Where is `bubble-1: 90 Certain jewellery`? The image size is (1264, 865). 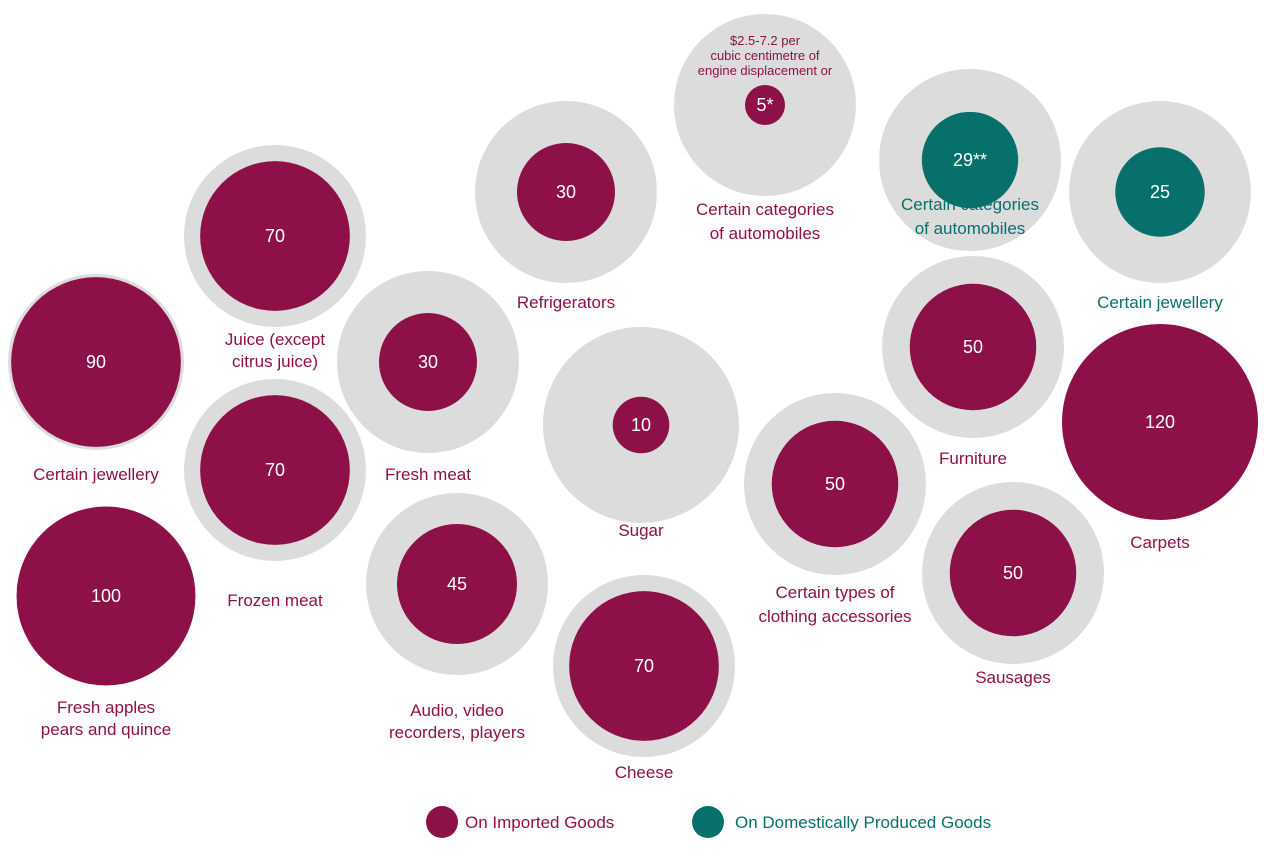 bubble-1: 90 Certain jewellery is located at coordinates (96, 379).